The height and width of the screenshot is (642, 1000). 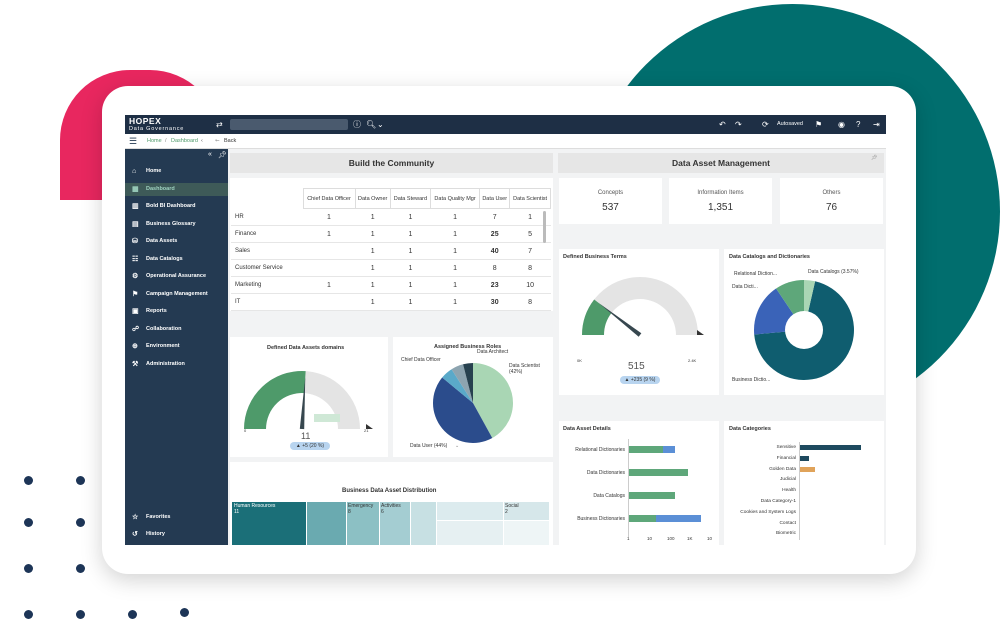 I want to click on table-cell: 8, so click(x=530, y=268).